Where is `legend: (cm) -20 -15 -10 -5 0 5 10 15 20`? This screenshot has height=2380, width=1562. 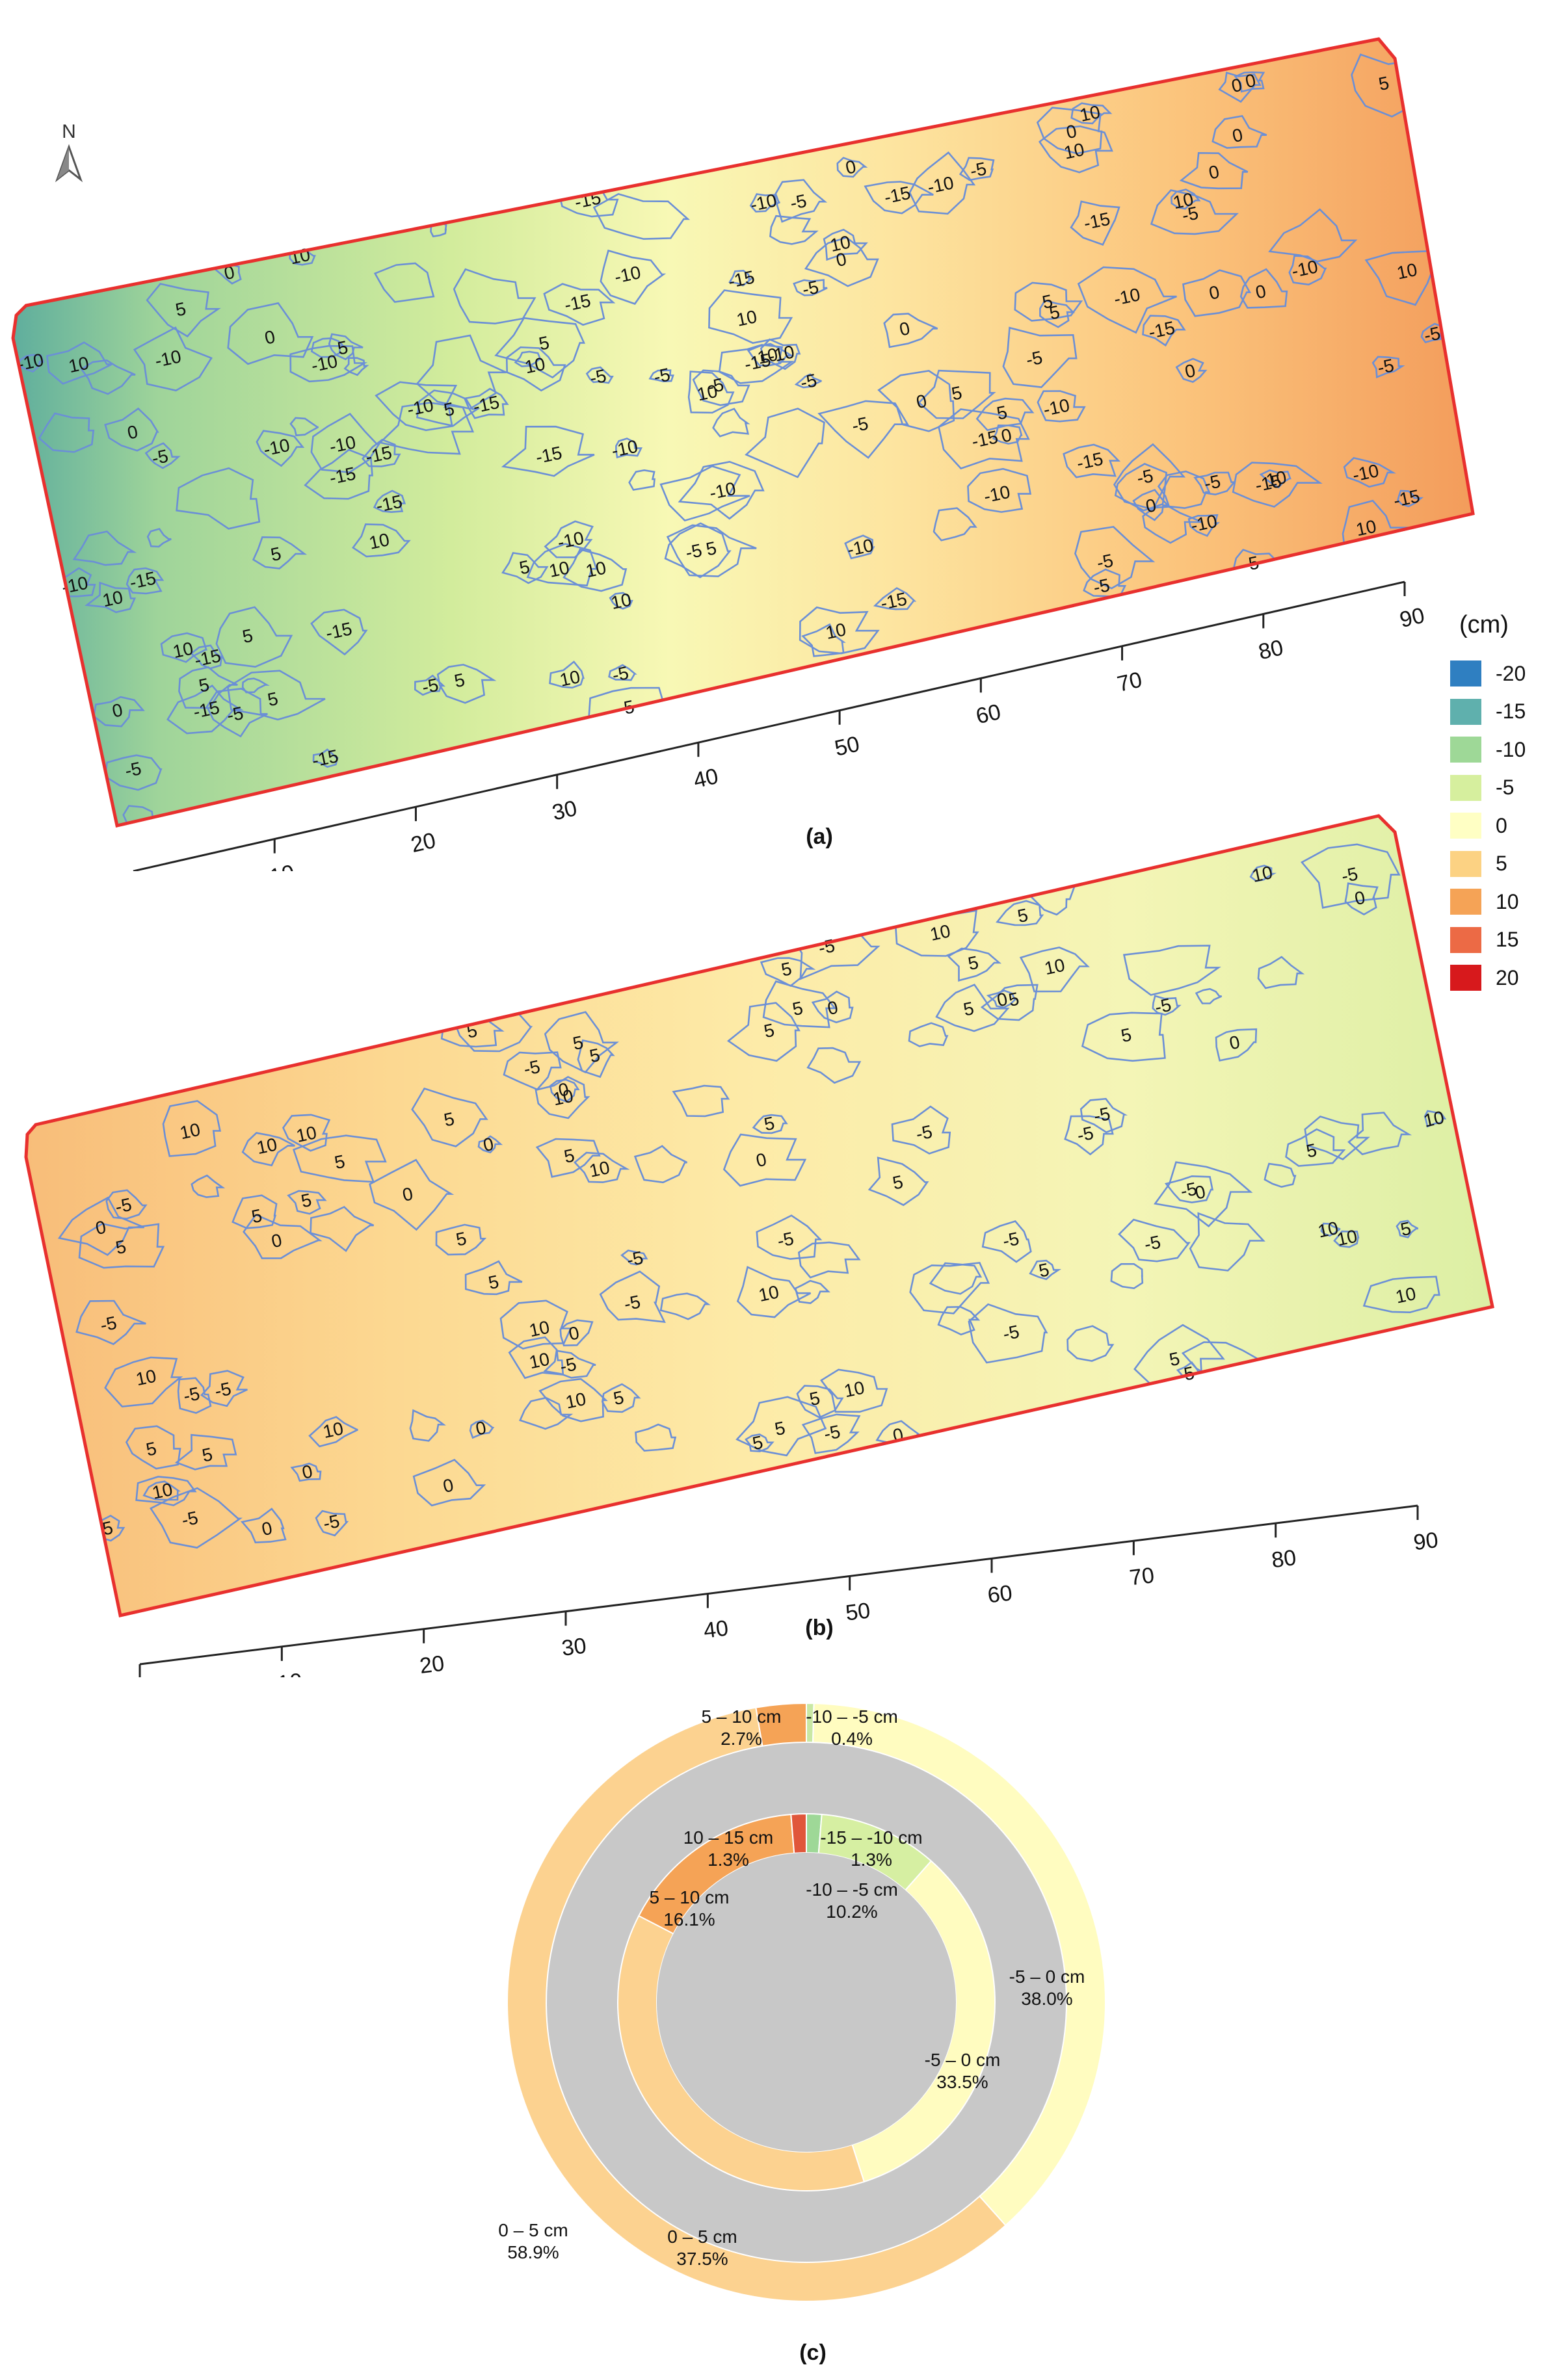 legend: (cm) -20 -15 -10 -5 0 5 10 15 20 is located at coordinates (1502, 804).